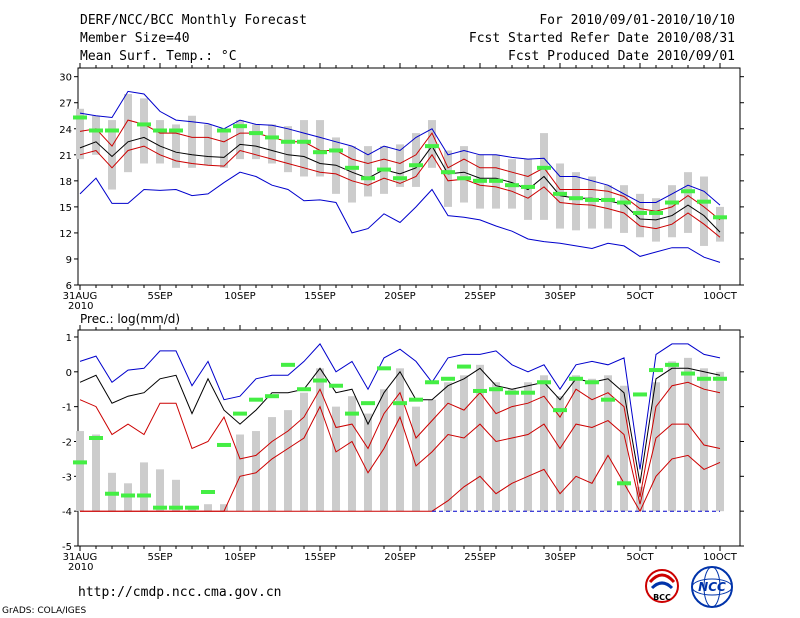  I want to click on y-tick-label: 15, so click(65, 208).